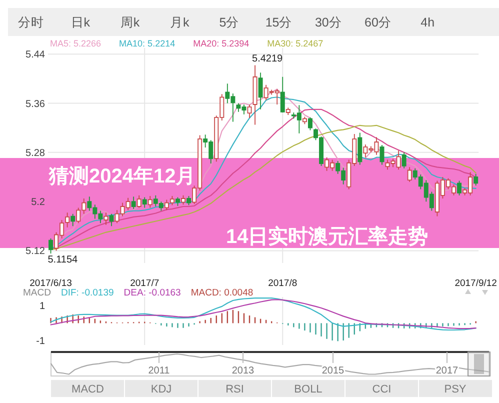 This screenshot has width=499, height=403. I want to click on y-tick-label: 5.44, so click(36, 55).